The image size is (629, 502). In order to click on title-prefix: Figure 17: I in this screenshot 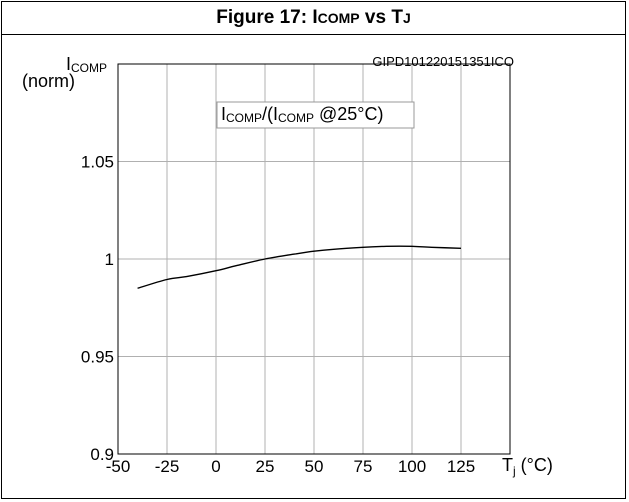, I will do `click(267, 17)`.